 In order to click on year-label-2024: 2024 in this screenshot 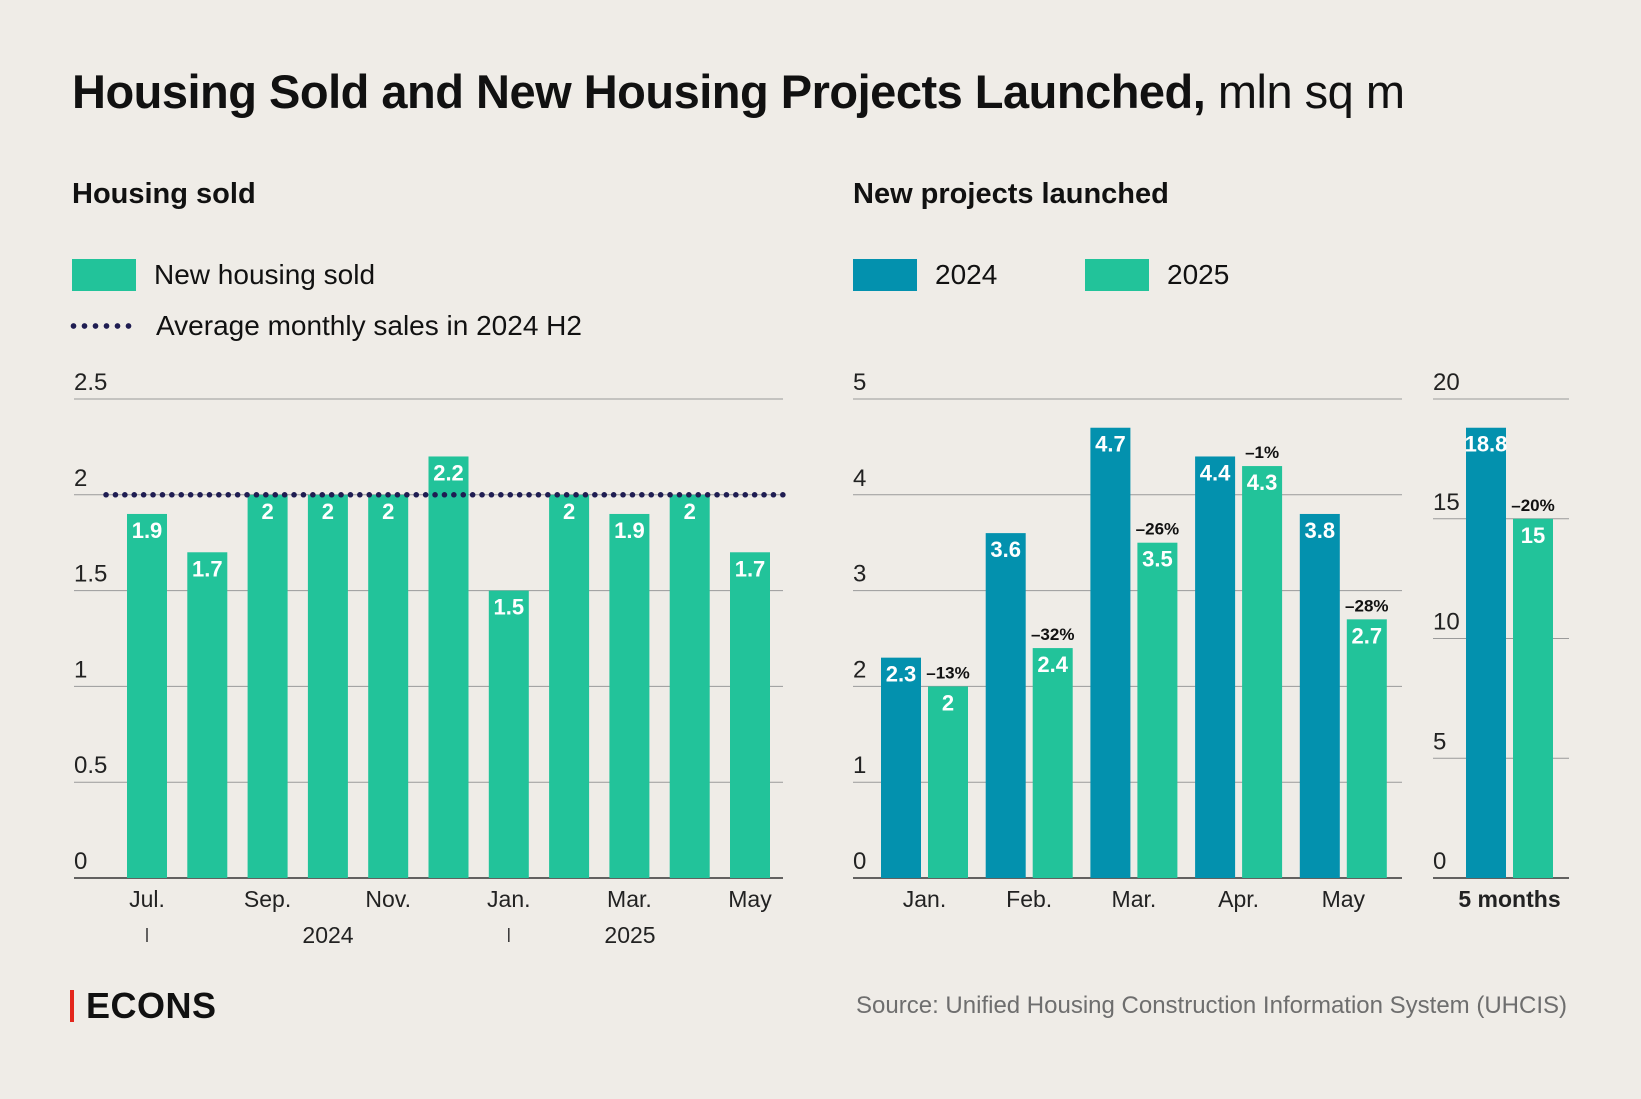, I will do `click(327, 935)`.